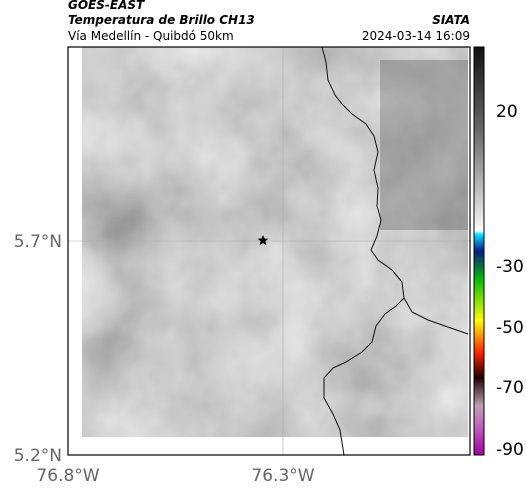 This screenshot has height=491, width=526. What do you see at coordinates (510, 450) in the screenshot?
I see `colorbar-label: -90` at bounding box center [510, 450].